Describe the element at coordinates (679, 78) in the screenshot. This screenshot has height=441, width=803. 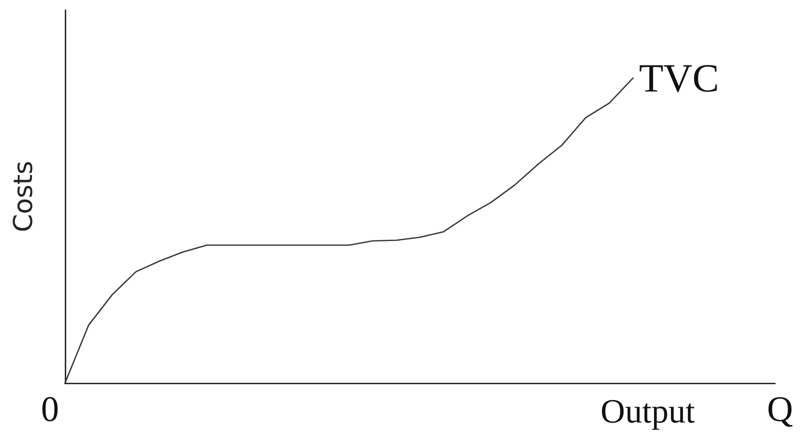
I see `series-label: TVC` at that location.